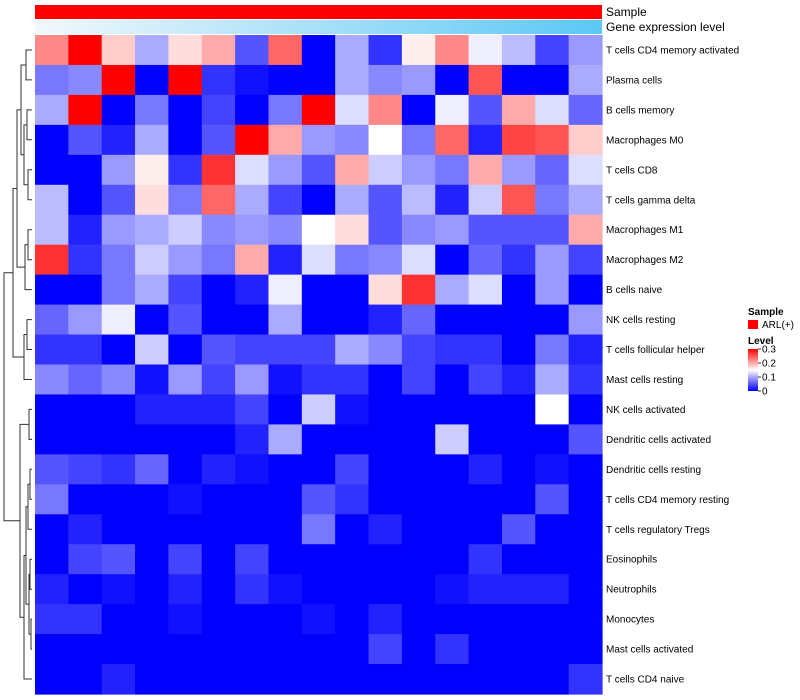 The image size is (800, 700). I want to click on row-label: T cells CD4 memory resting, so click(667, 500).